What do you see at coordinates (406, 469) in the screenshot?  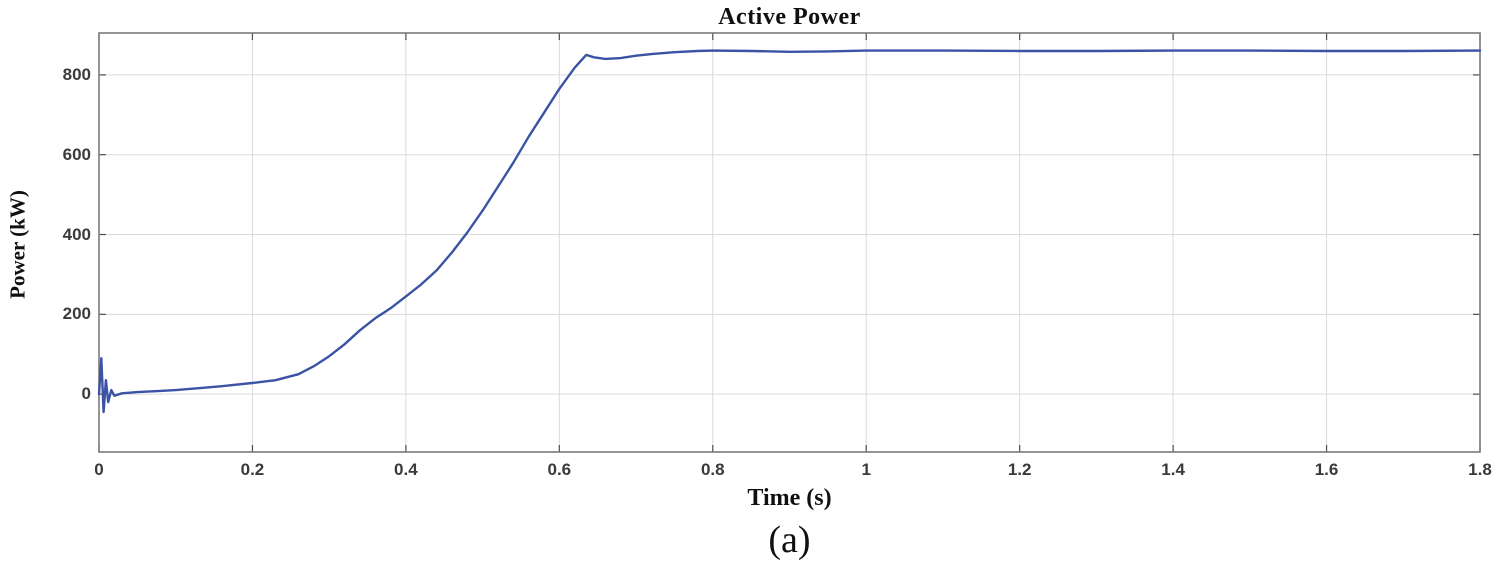 I see `x-tick-label: 0.4` at bounding box center [406, 469].